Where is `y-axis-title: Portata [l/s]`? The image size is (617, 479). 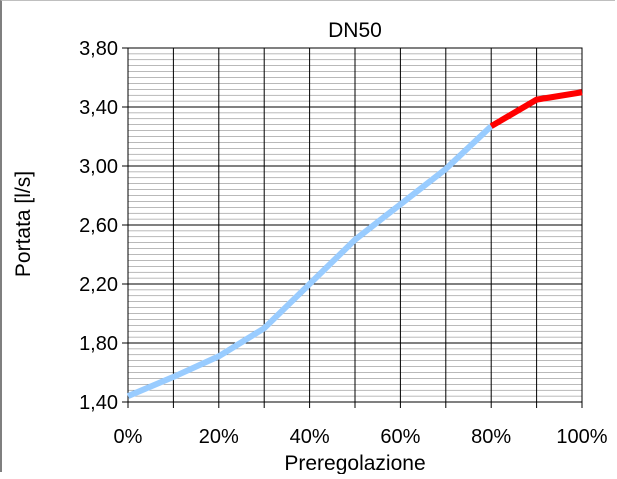 y-axis-title: Portata [l/s] is located at coordinates (23, 224).